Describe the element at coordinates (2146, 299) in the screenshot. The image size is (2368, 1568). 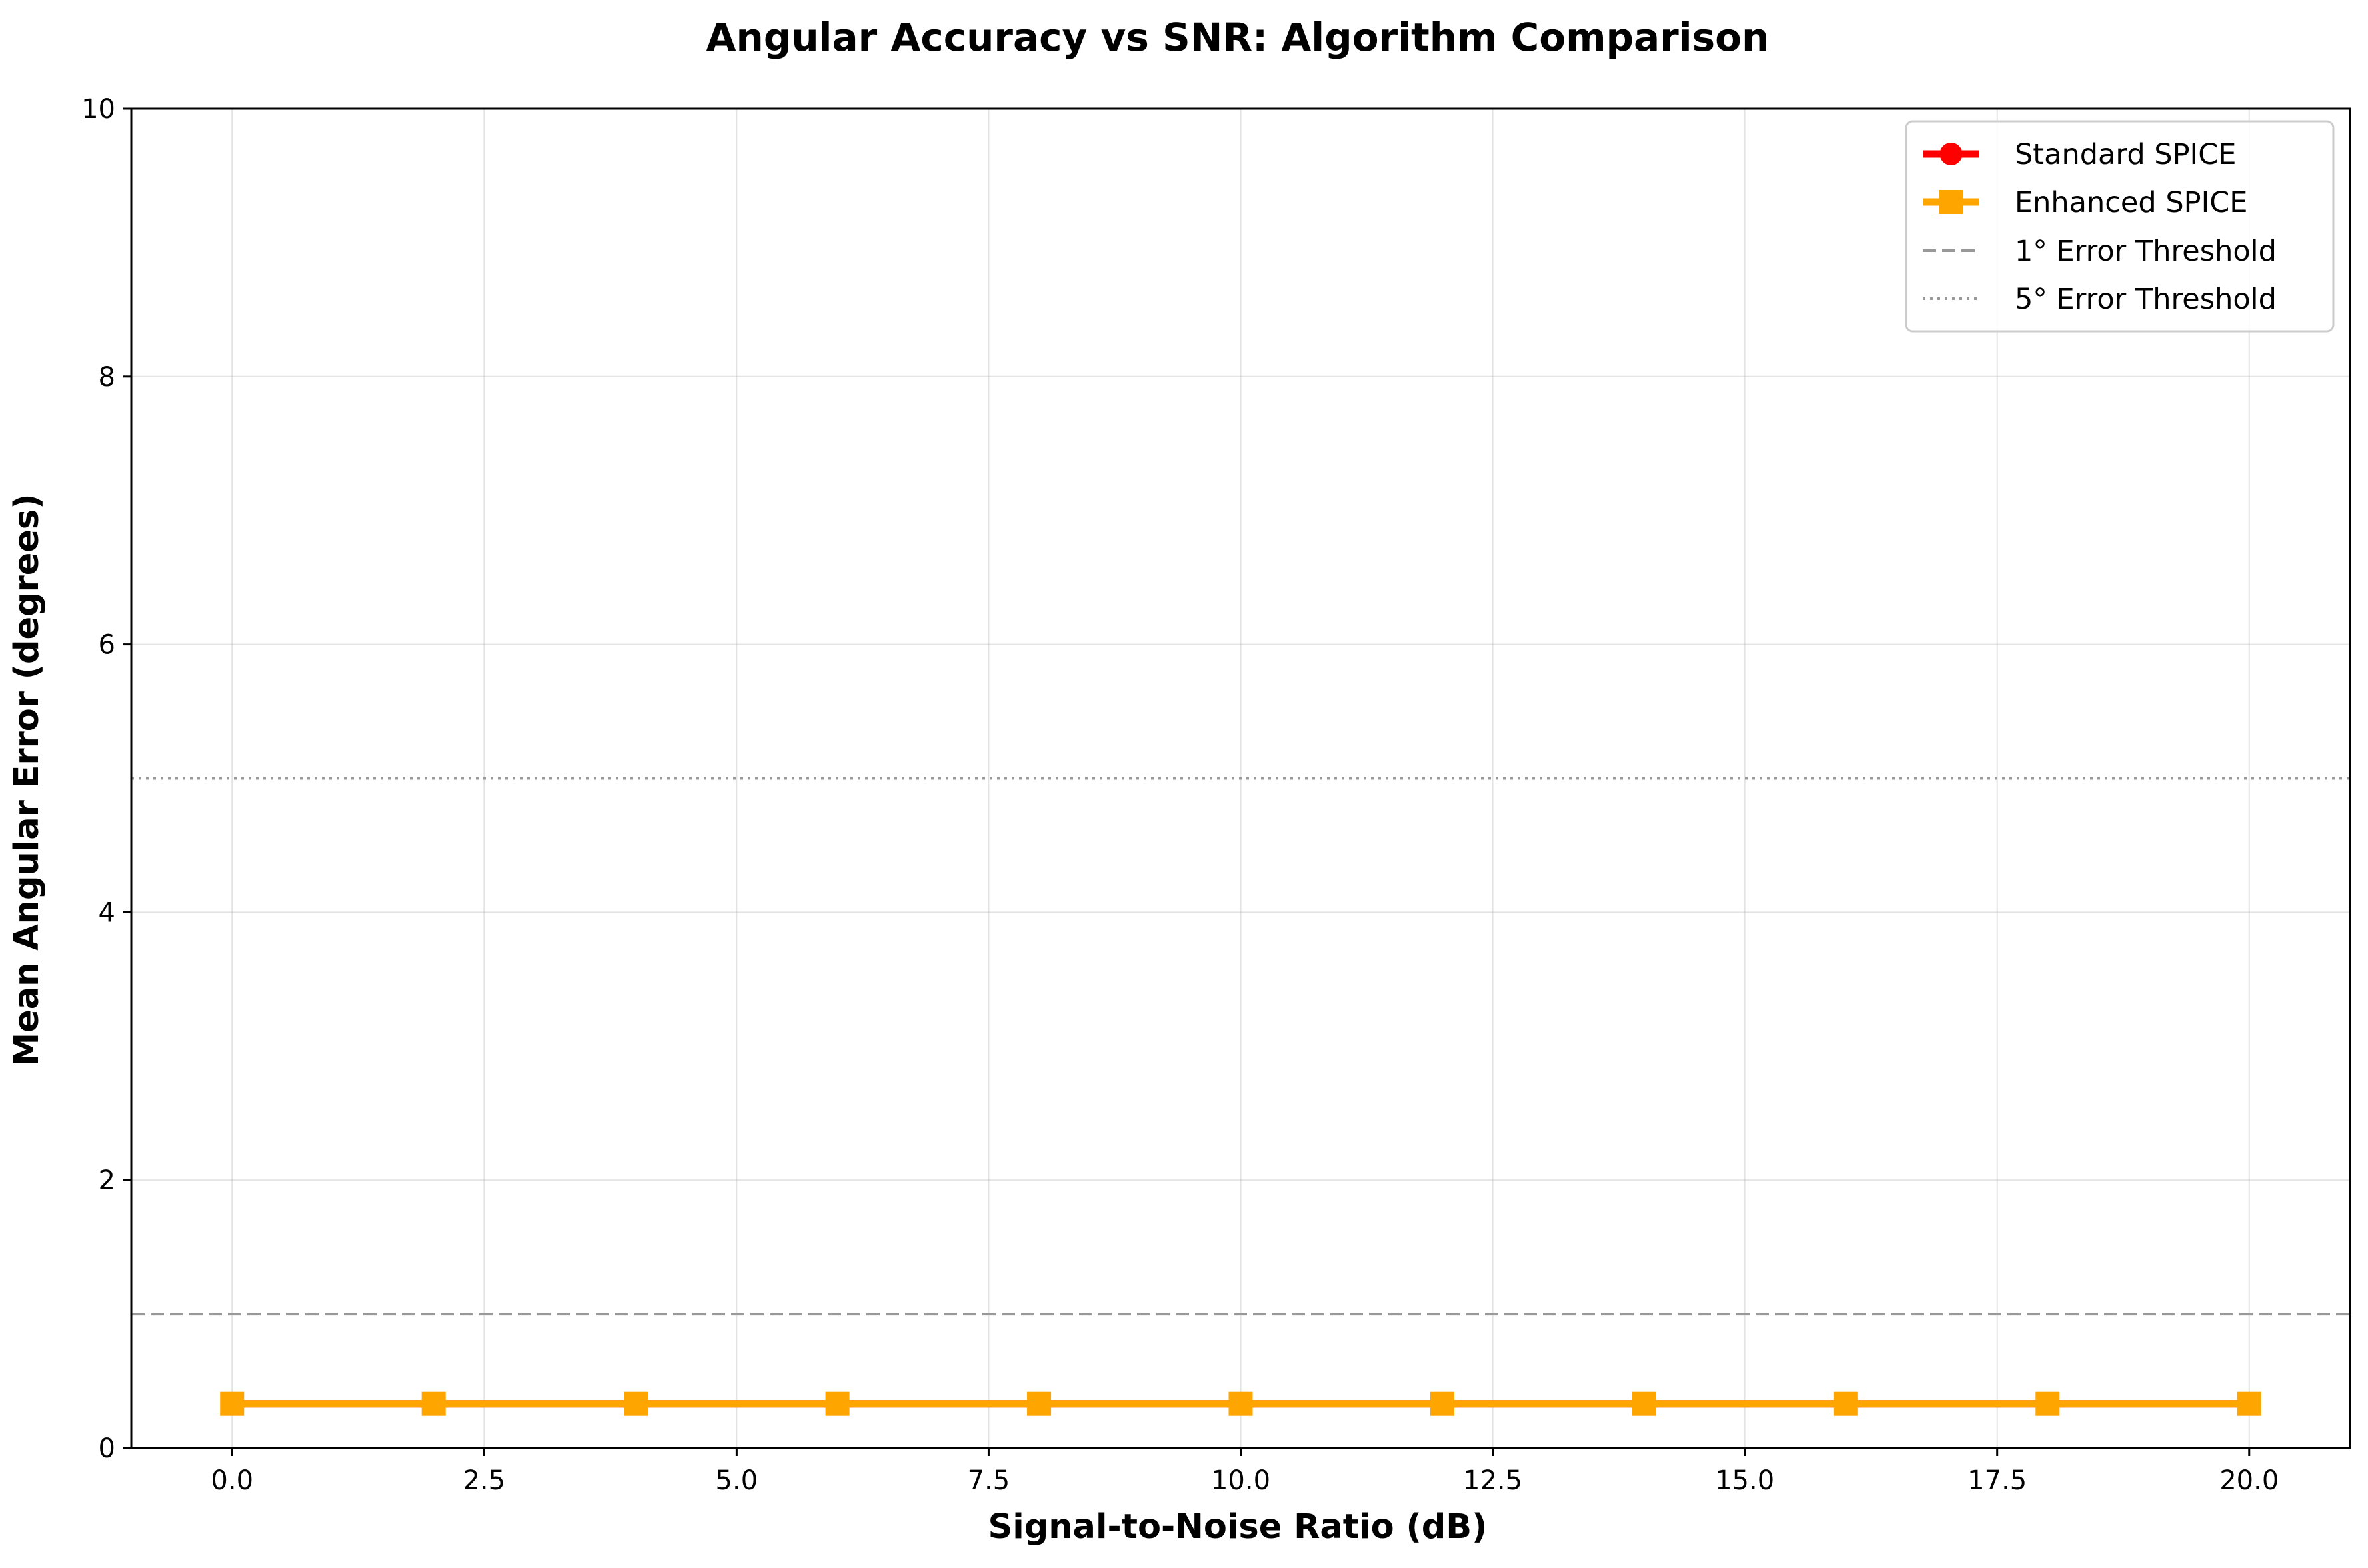
I see `legend-label: 5° Error Threshold` at that location.